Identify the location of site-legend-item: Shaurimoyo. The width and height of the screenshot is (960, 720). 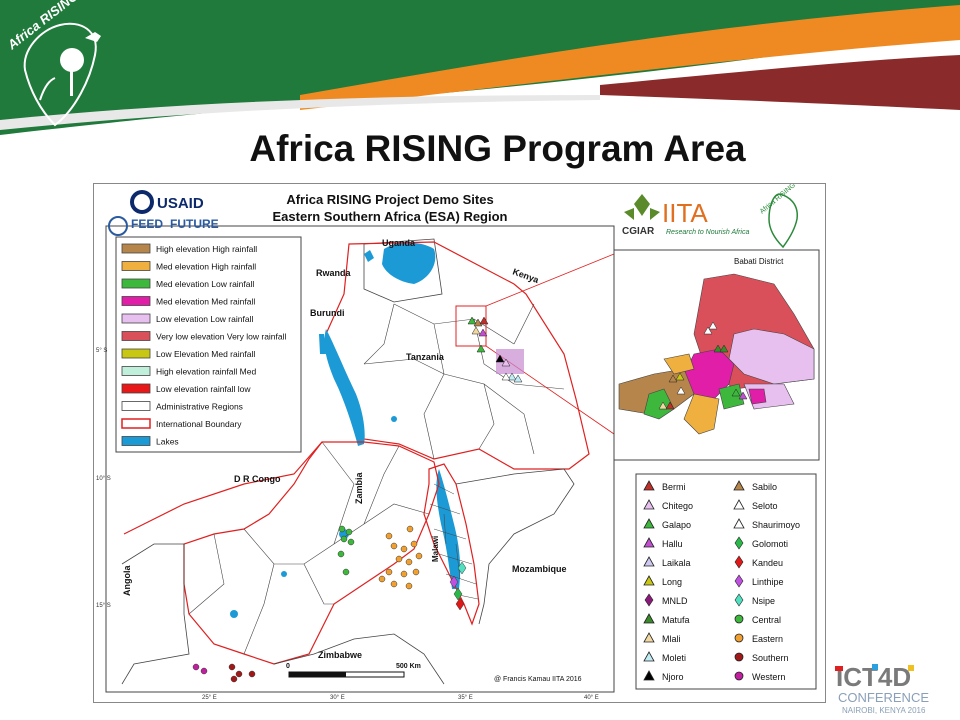
(766, 524).